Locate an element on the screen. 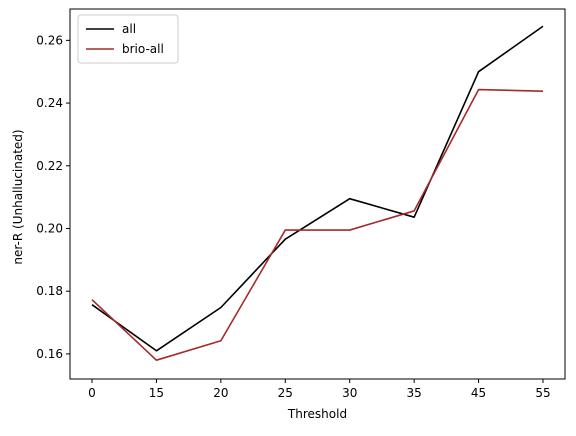 The image size is (576, 436). legend-label: all is located at coordinates (129, 29).